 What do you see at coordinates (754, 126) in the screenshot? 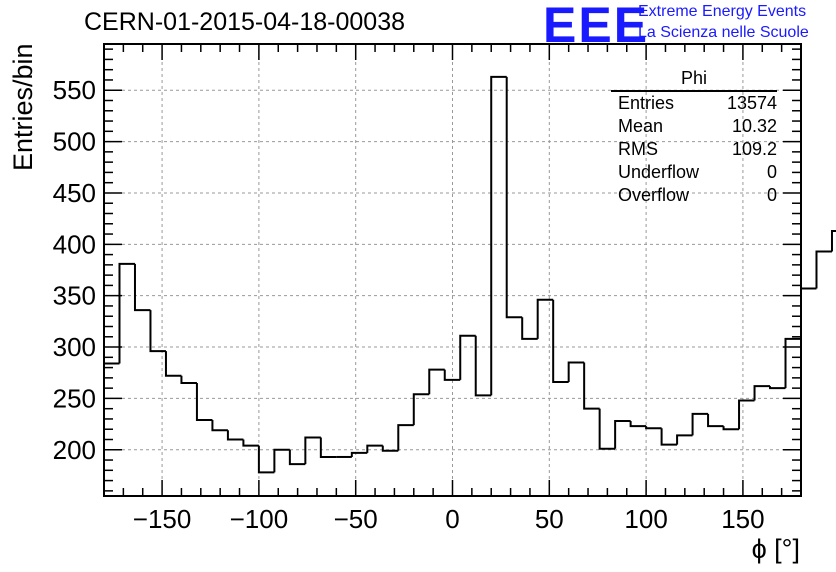
I see `stats-value: 10.32` at bounding box center [754, 126].